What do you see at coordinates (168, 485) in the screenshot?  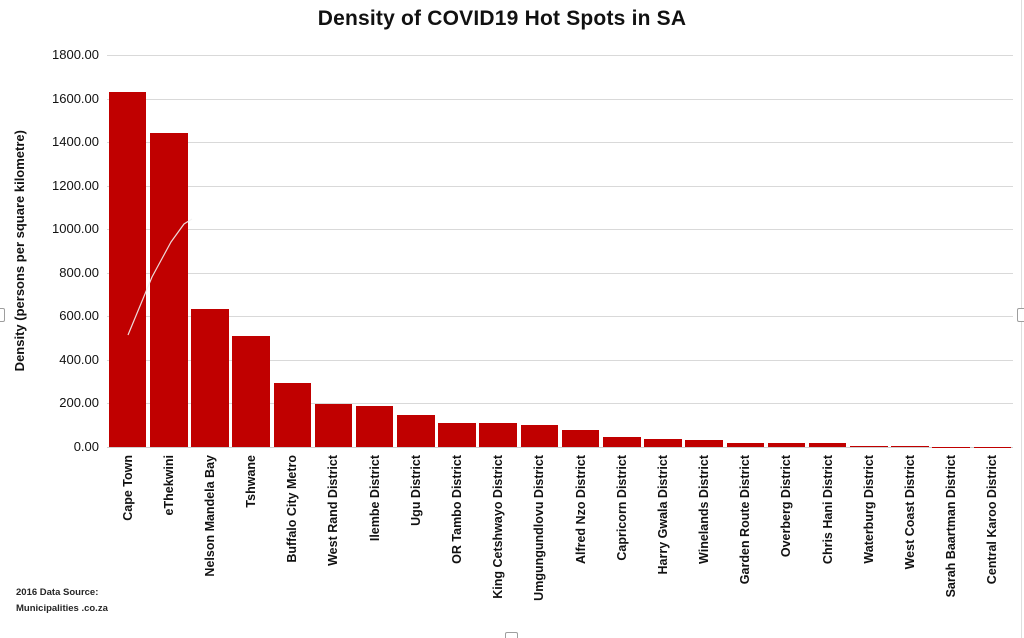 I see `x-category-label-text: eThekwini` at bounding box center [168, 485].